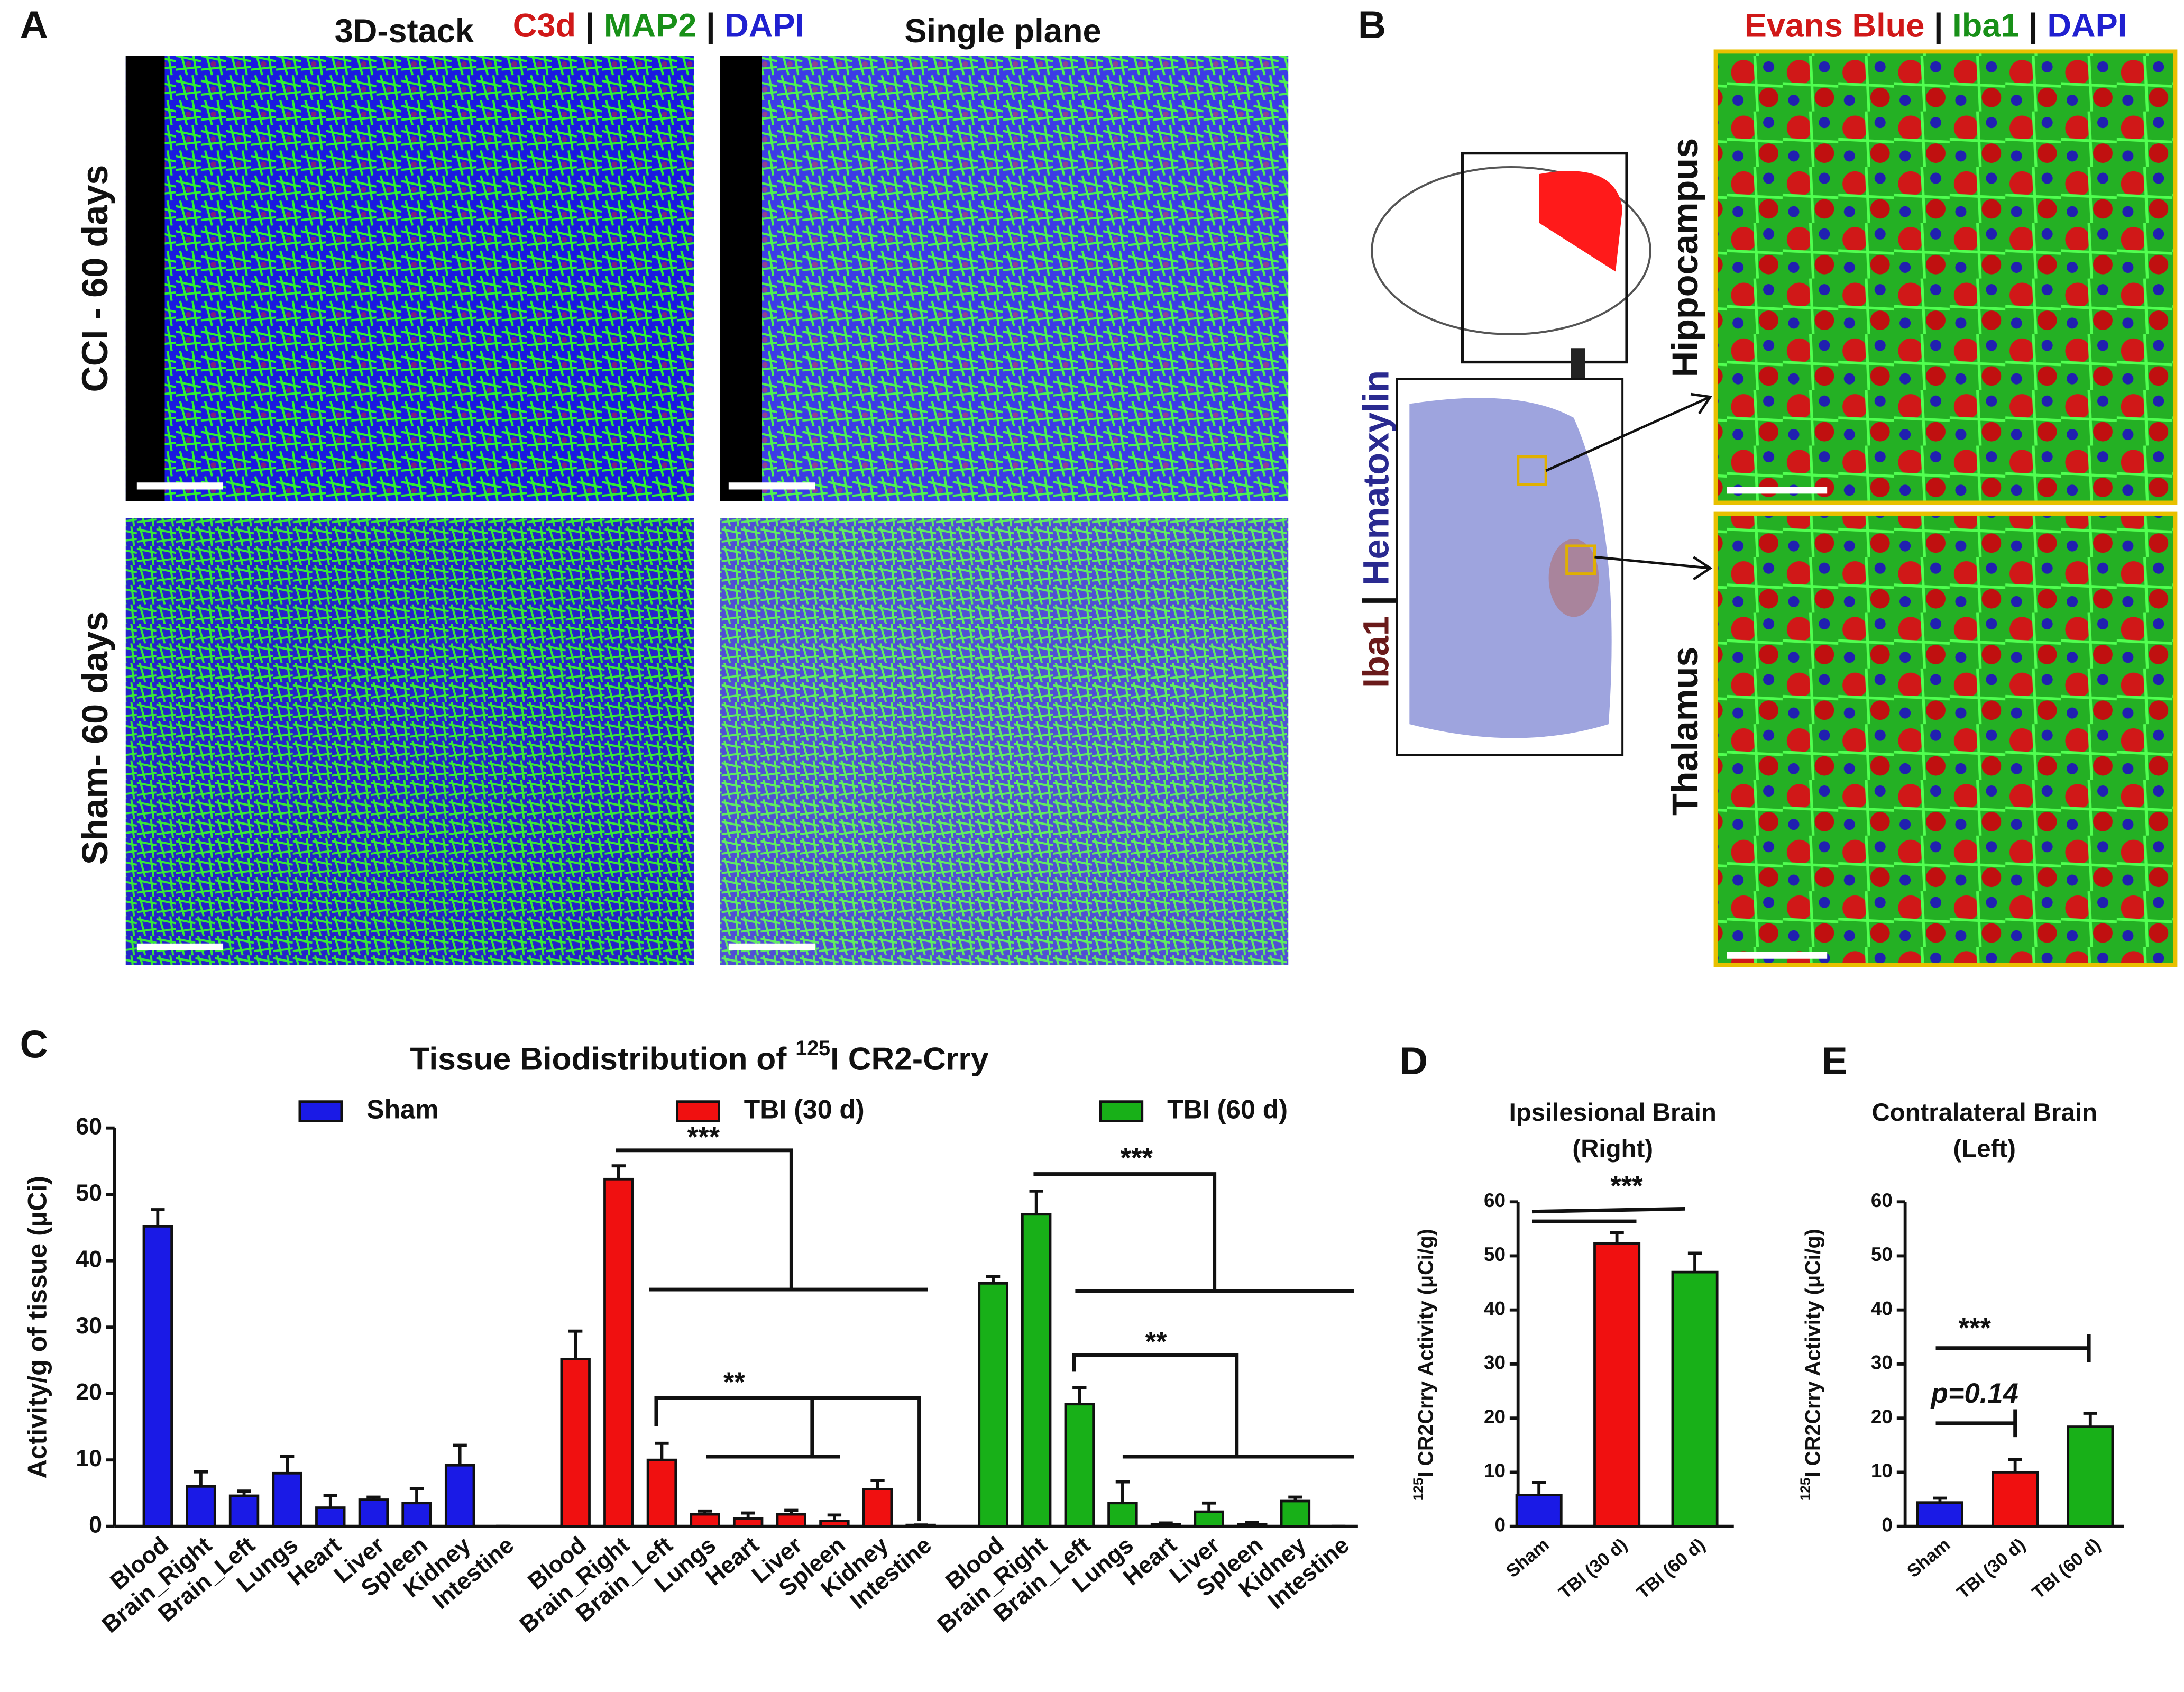  Describe the element at coordinates (95, 278) in the screenshot. I see `row-label: CCI - 60 days` at that location.